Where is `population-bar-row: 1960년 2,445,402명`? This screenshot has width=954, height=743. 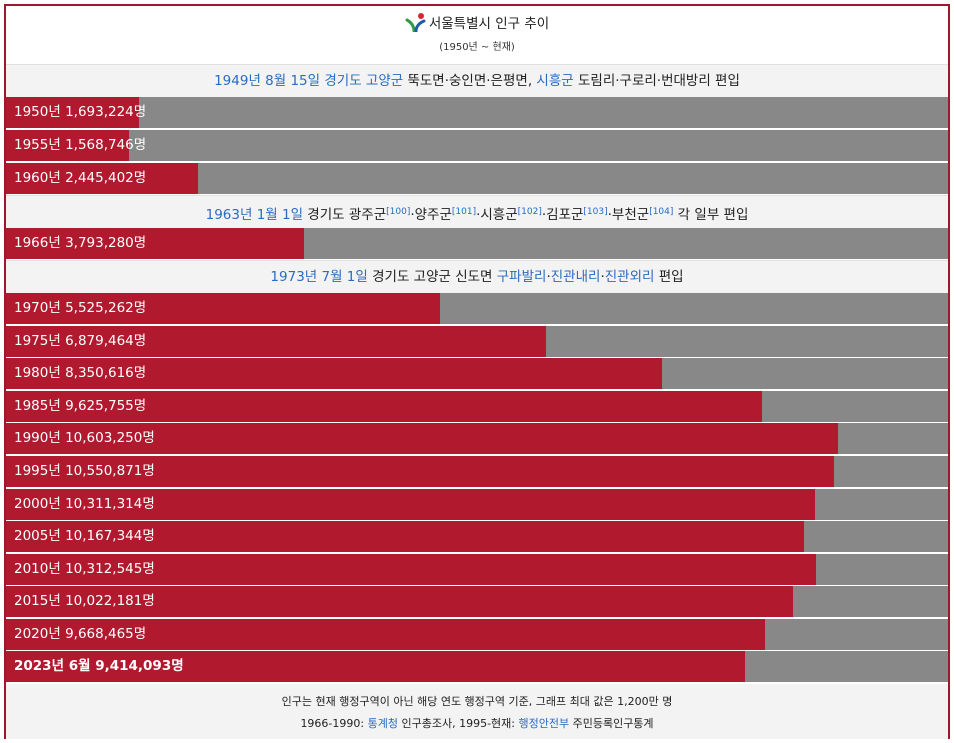
population-bar-row: 1960년 2,445,402명 is located at coordinates (477, 178).